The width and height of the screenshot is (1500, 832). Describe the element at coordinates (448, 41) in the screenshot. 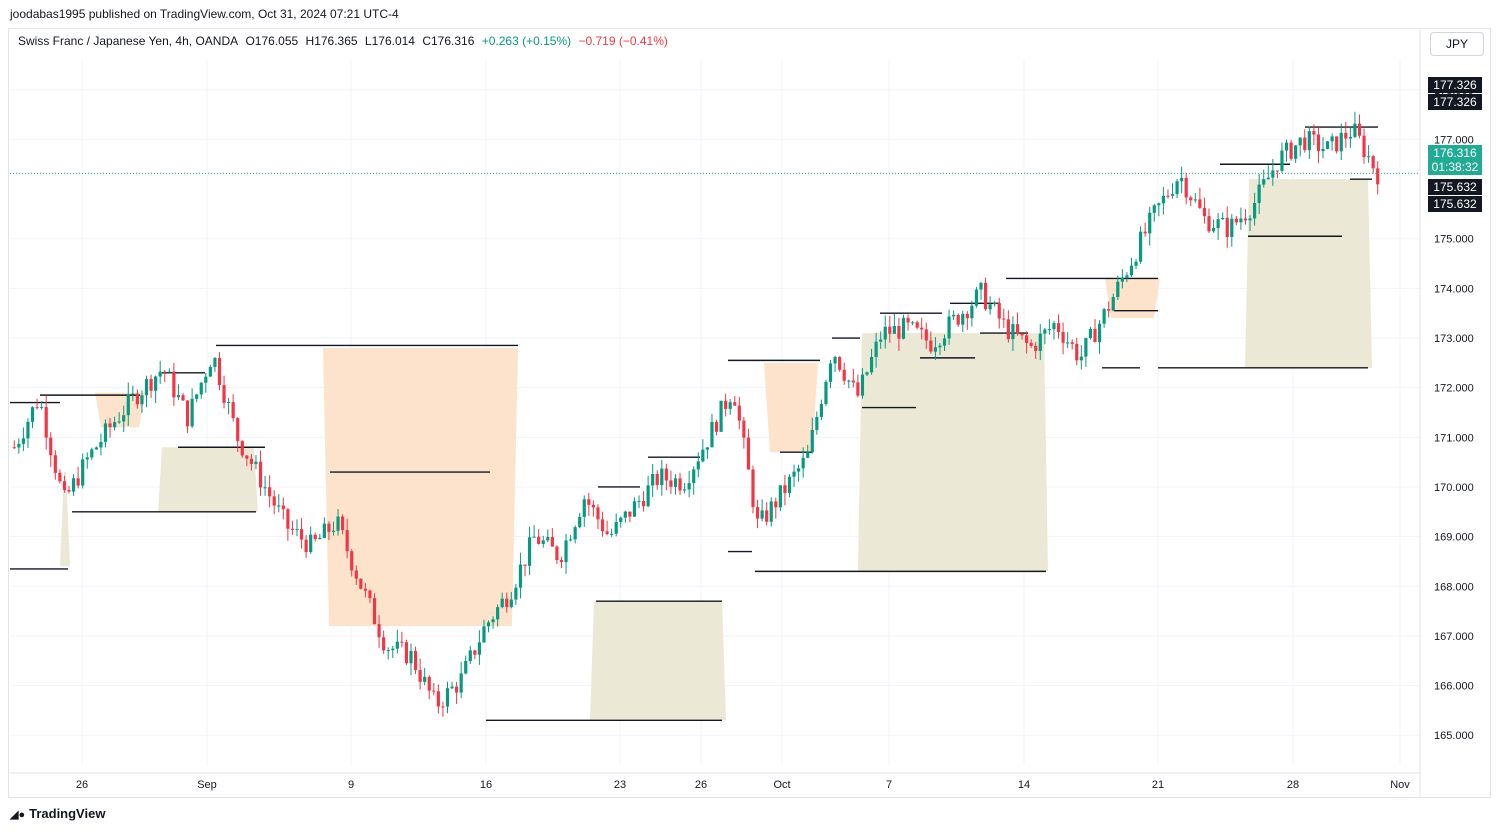

I see `close-value: C176.316` at that location.